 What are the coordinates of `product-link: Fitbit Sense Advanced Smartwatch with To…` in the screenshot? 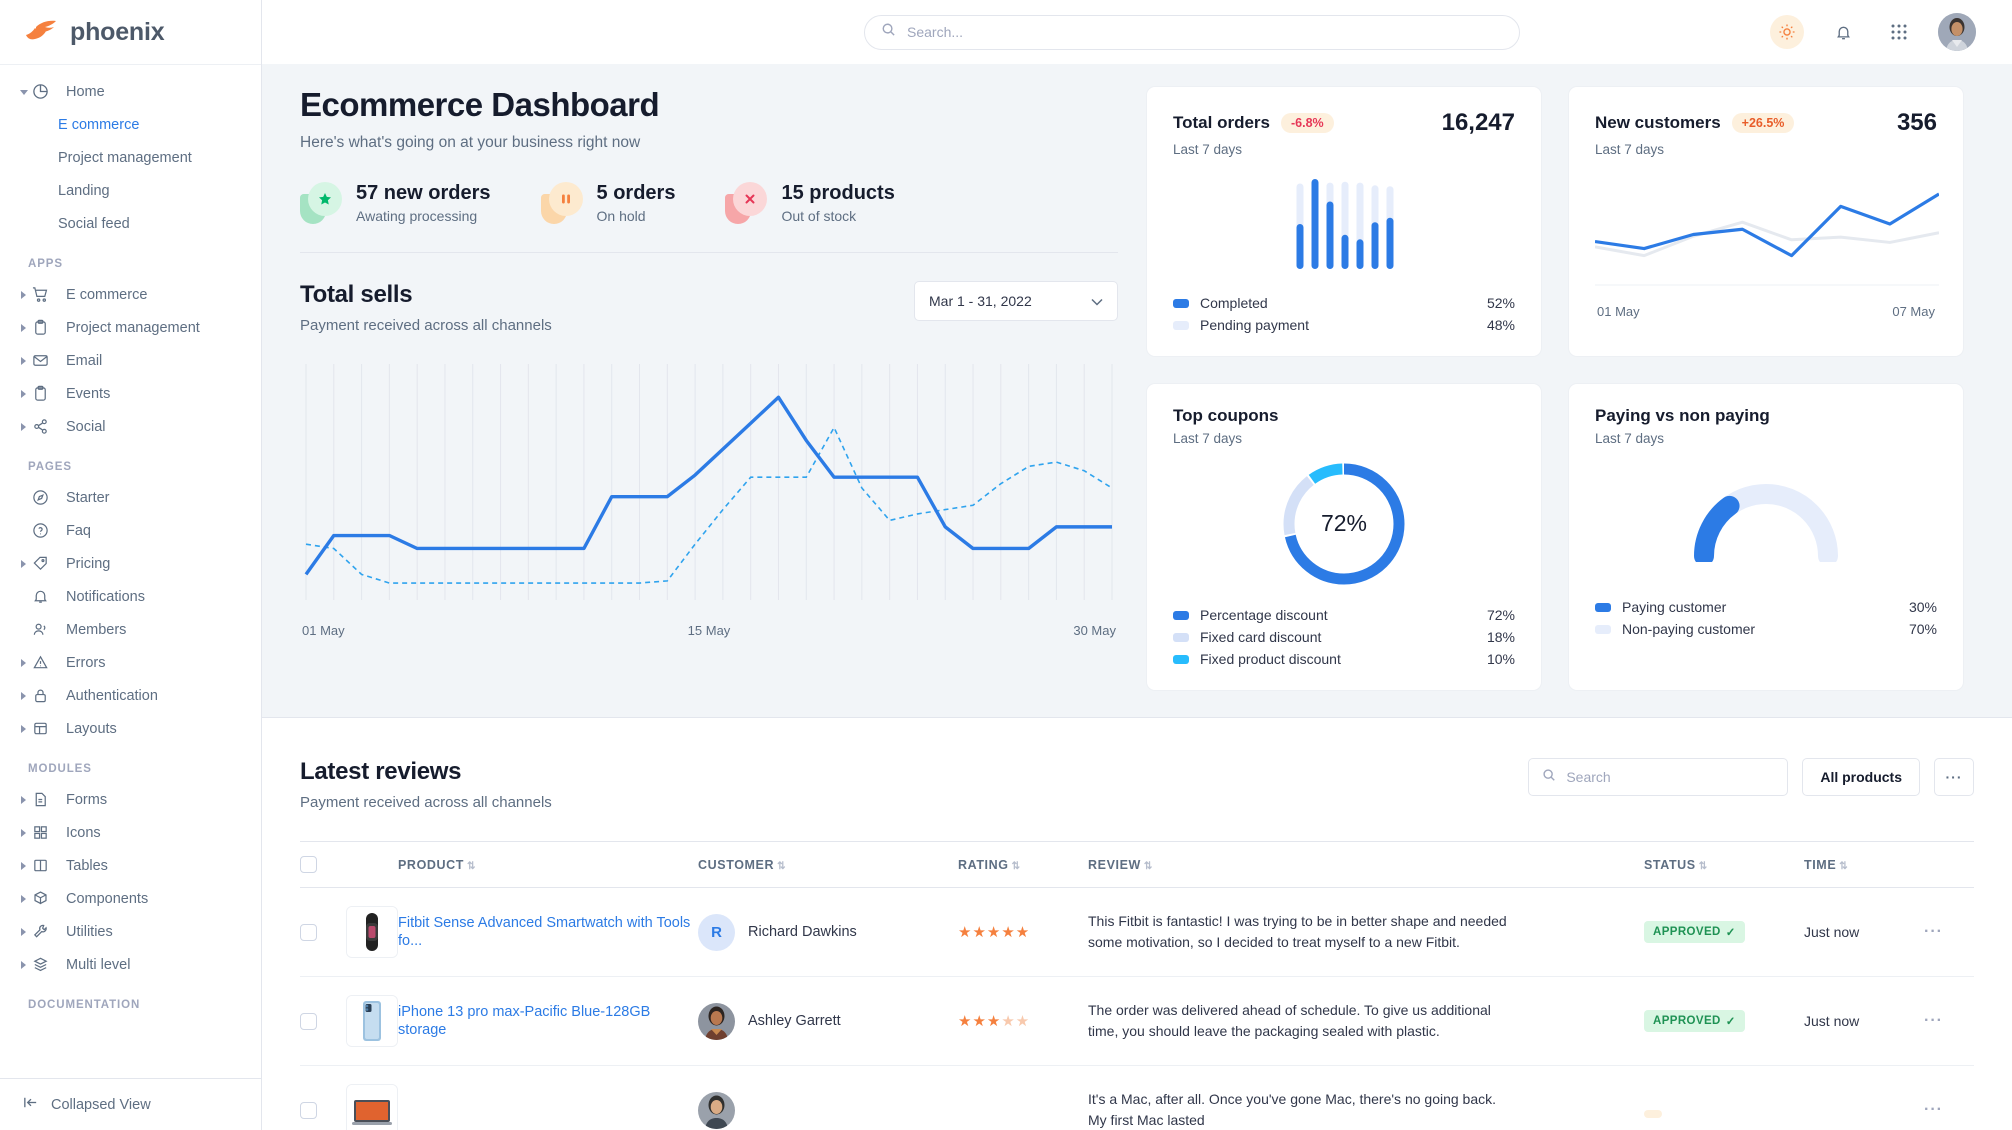 It's located at (544, 932).